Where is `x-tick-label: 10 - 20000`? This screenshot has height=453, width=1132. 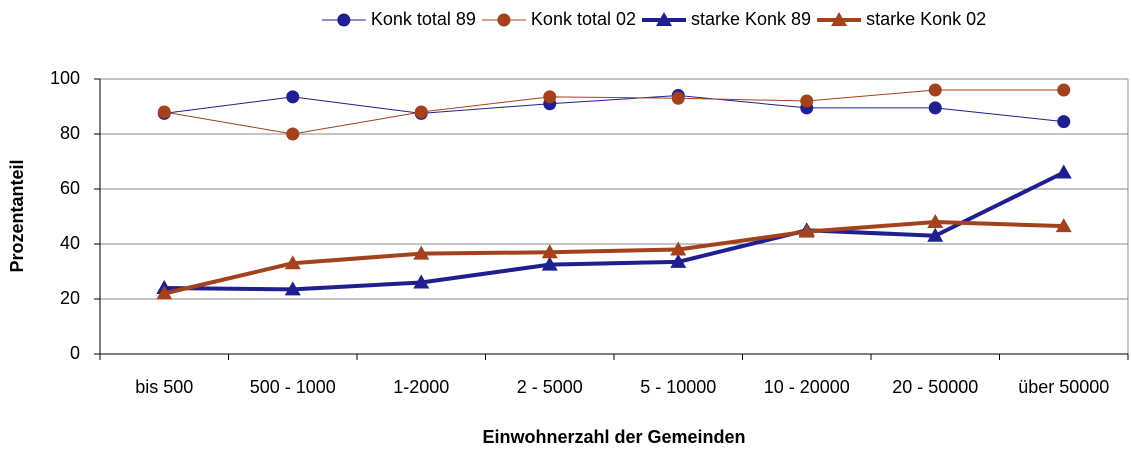
x-tick-label: 10 - 20000 is located at coordinates (807, 387).